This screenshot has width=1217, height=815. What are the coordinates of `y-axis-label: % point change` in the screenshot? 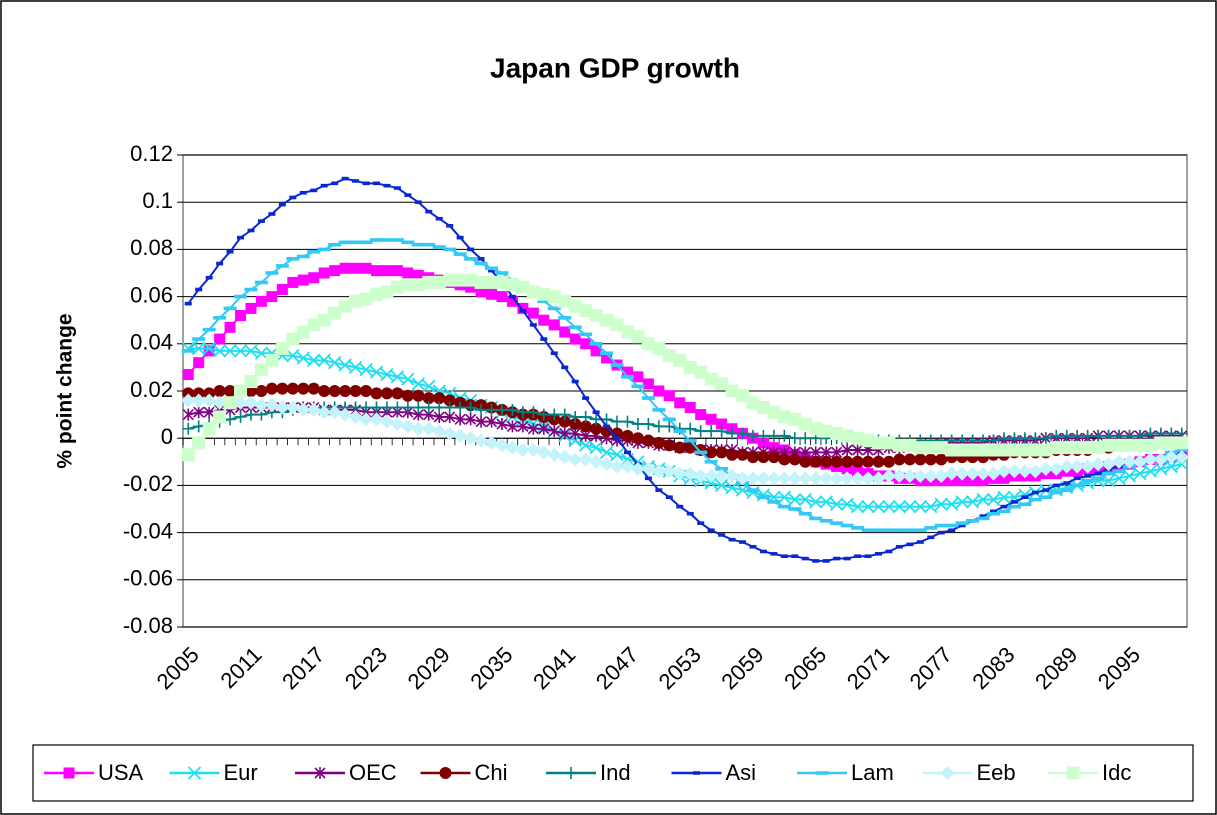 It's located at (65, 390).